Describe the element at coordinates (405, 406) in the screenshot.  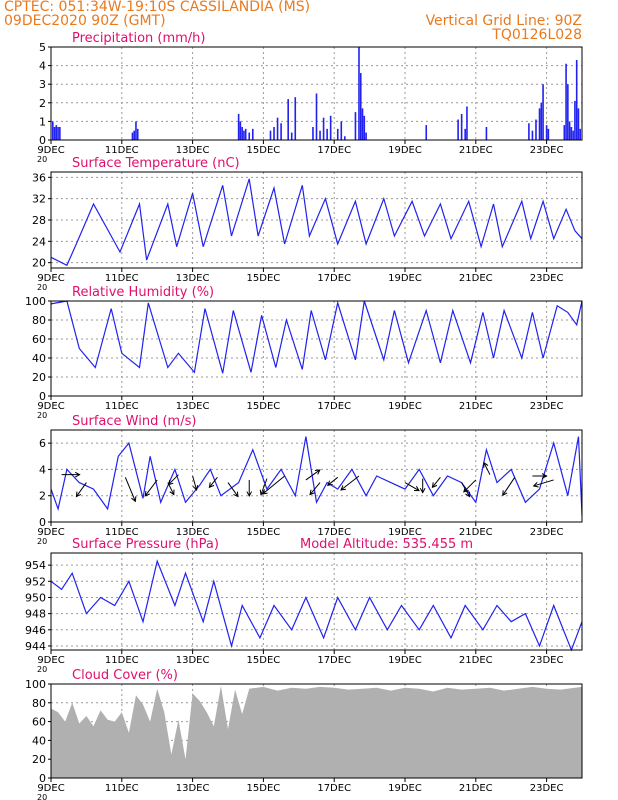
I see `x-tick-label: 19DEC` at that location.